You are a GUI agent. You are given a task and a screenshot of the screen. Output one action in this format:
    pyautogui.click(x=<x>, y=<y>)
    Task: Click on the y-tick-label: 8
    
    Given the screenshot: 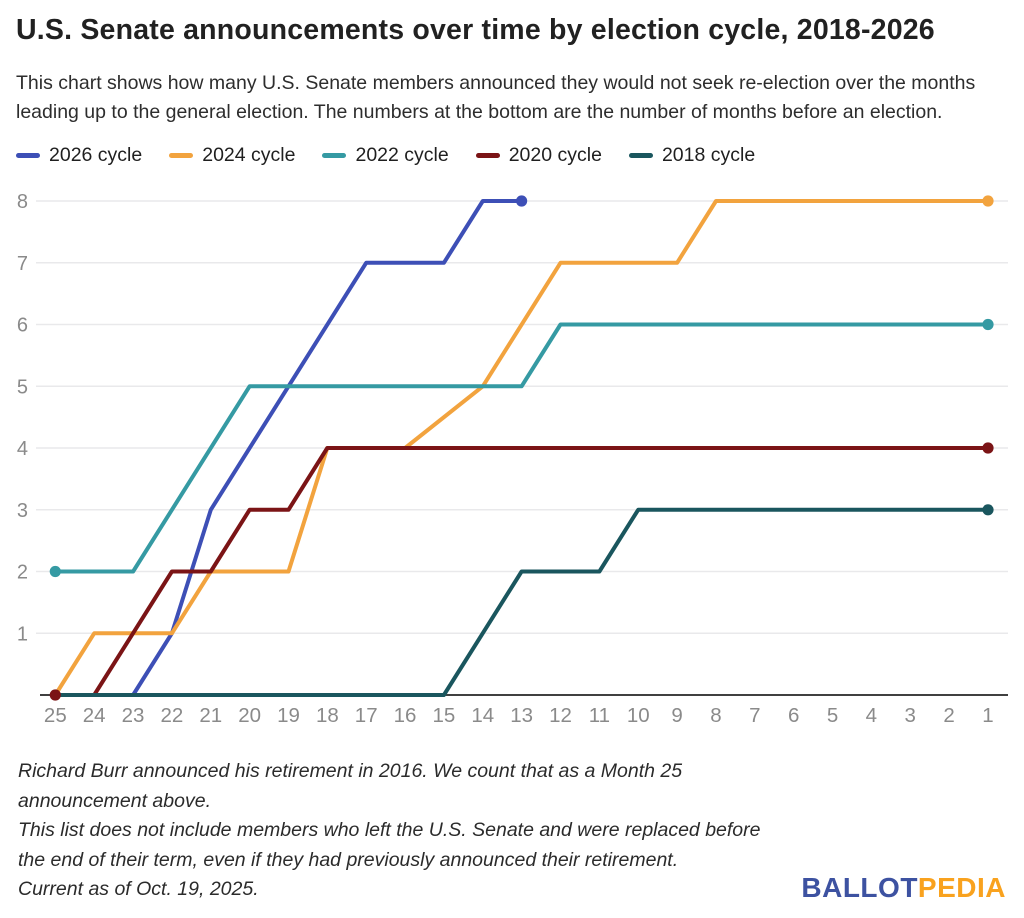 What is the action you would take?
    pyautogui.click(x=22, y=202)
    